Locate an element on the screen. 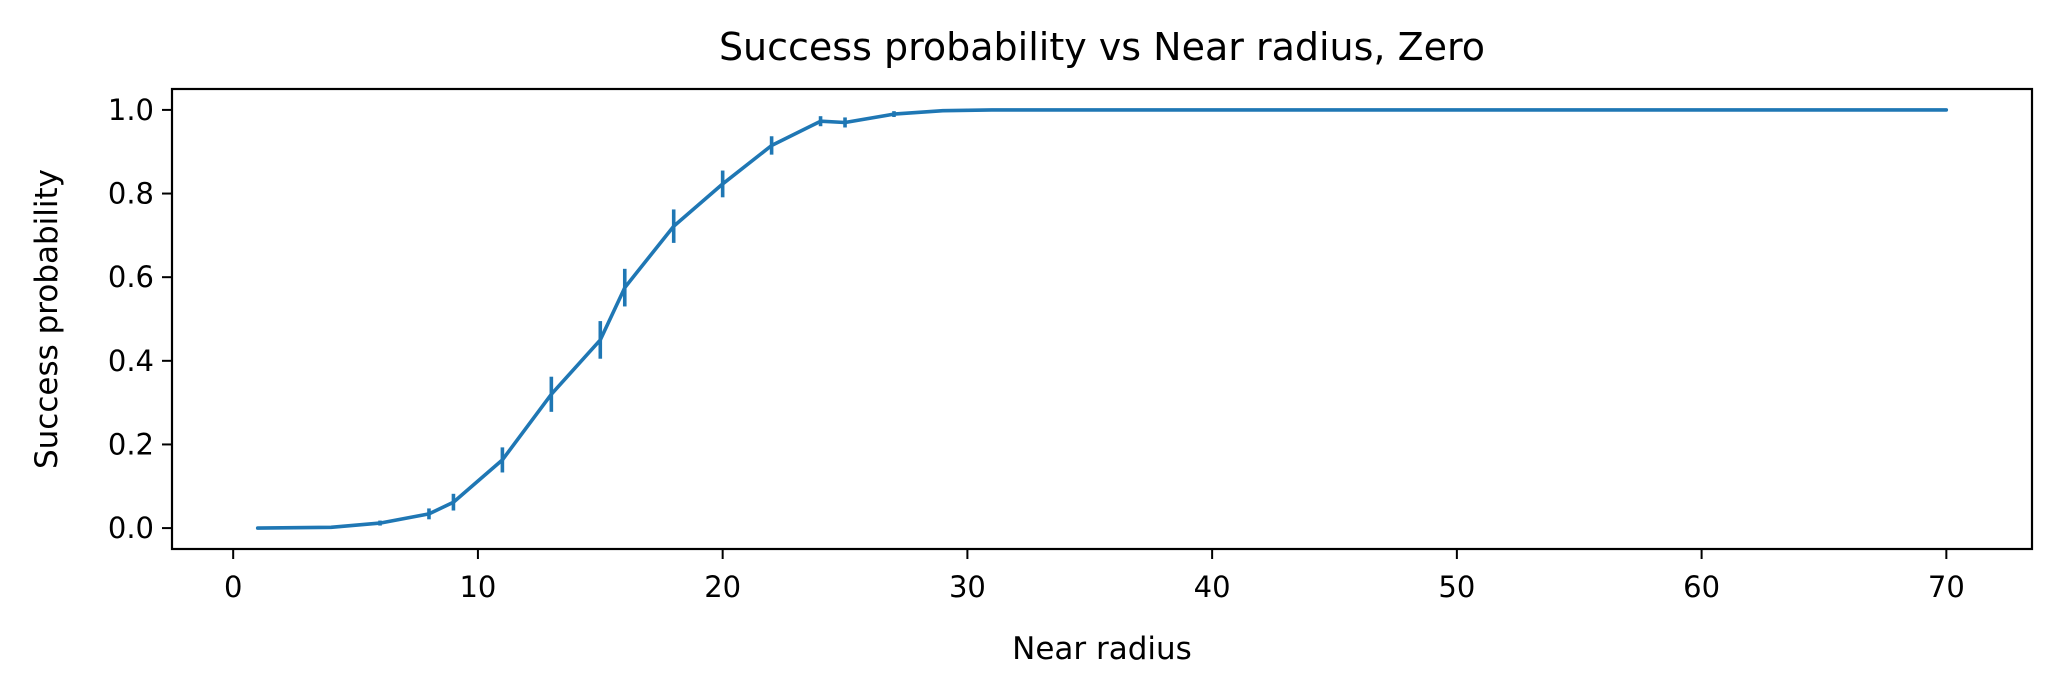  x-tick-label: 20 is located at coordinates (722, 587).